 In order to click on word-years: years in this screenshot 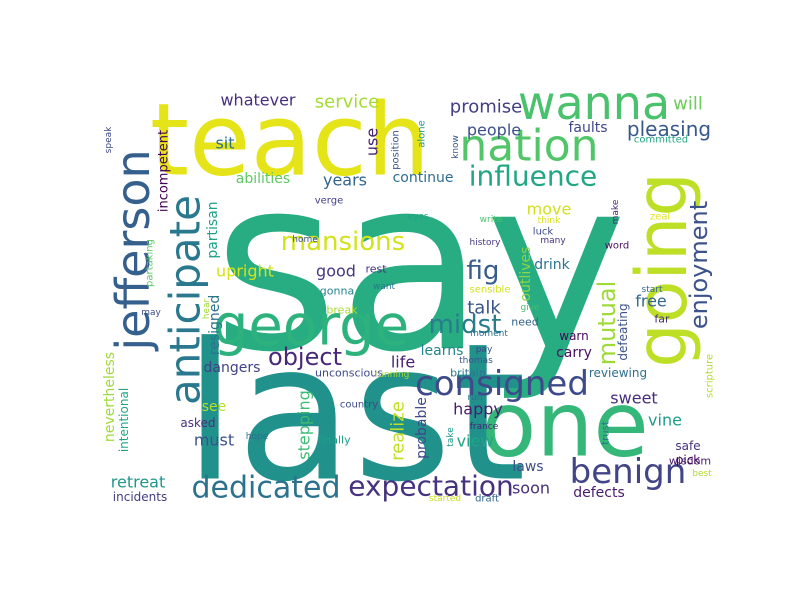, I will do `click(345, 180)`.